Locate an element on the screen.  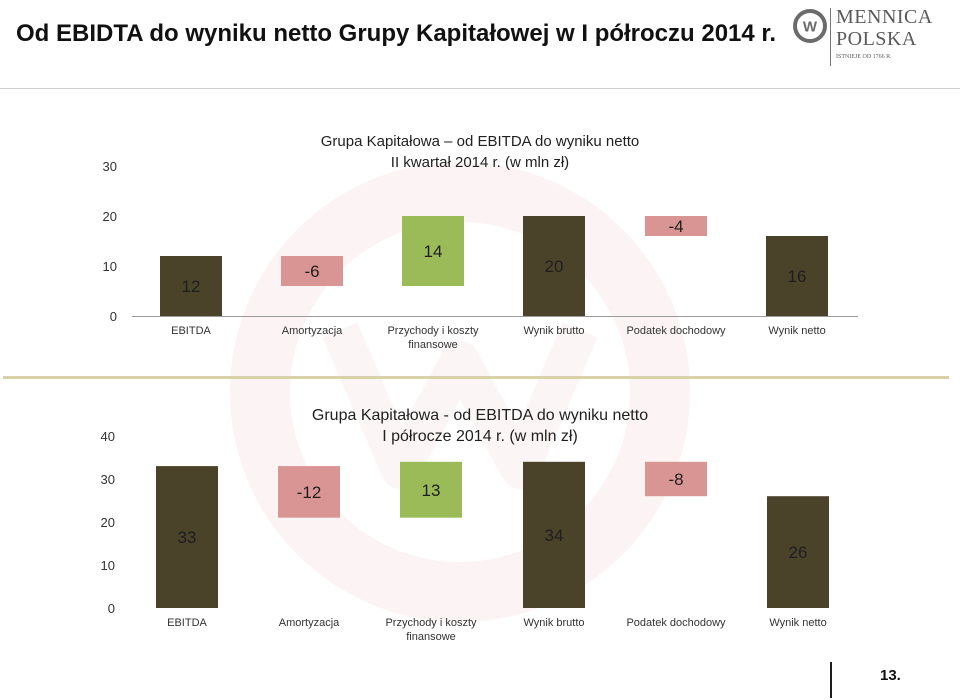
logo-divider is located at coordinates (830, 37).